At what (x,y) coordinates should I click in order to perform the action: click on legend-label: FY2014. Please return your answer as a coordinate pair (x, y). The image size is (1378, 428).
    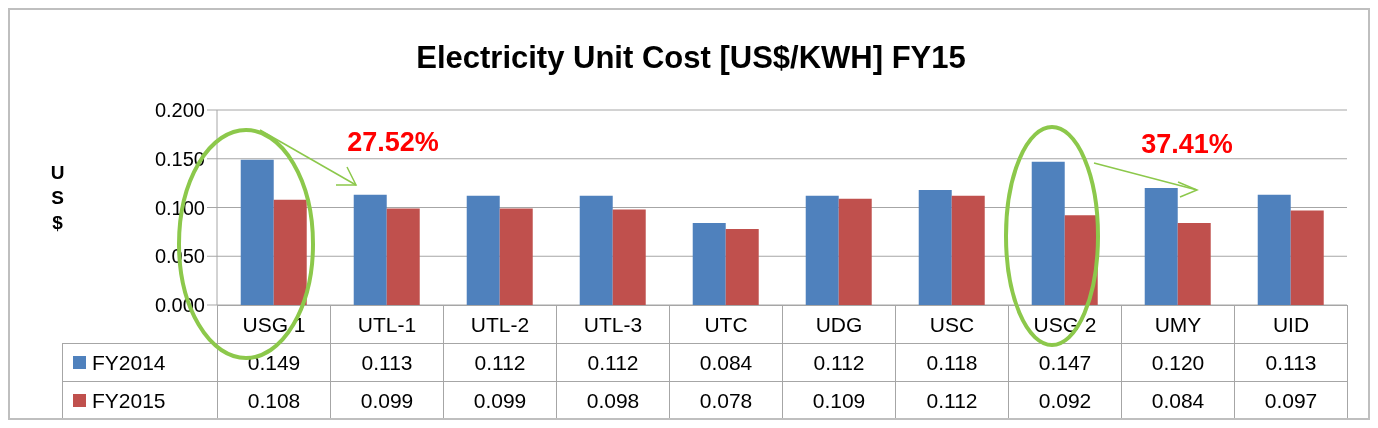
    Looking at the image, I should click on (129, 362).